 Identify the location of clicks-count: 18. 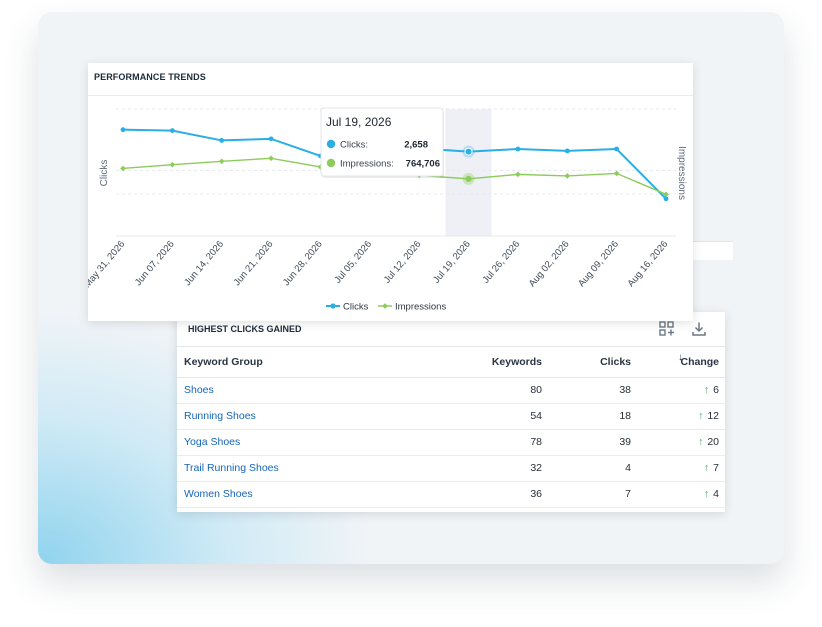
(625, 416).